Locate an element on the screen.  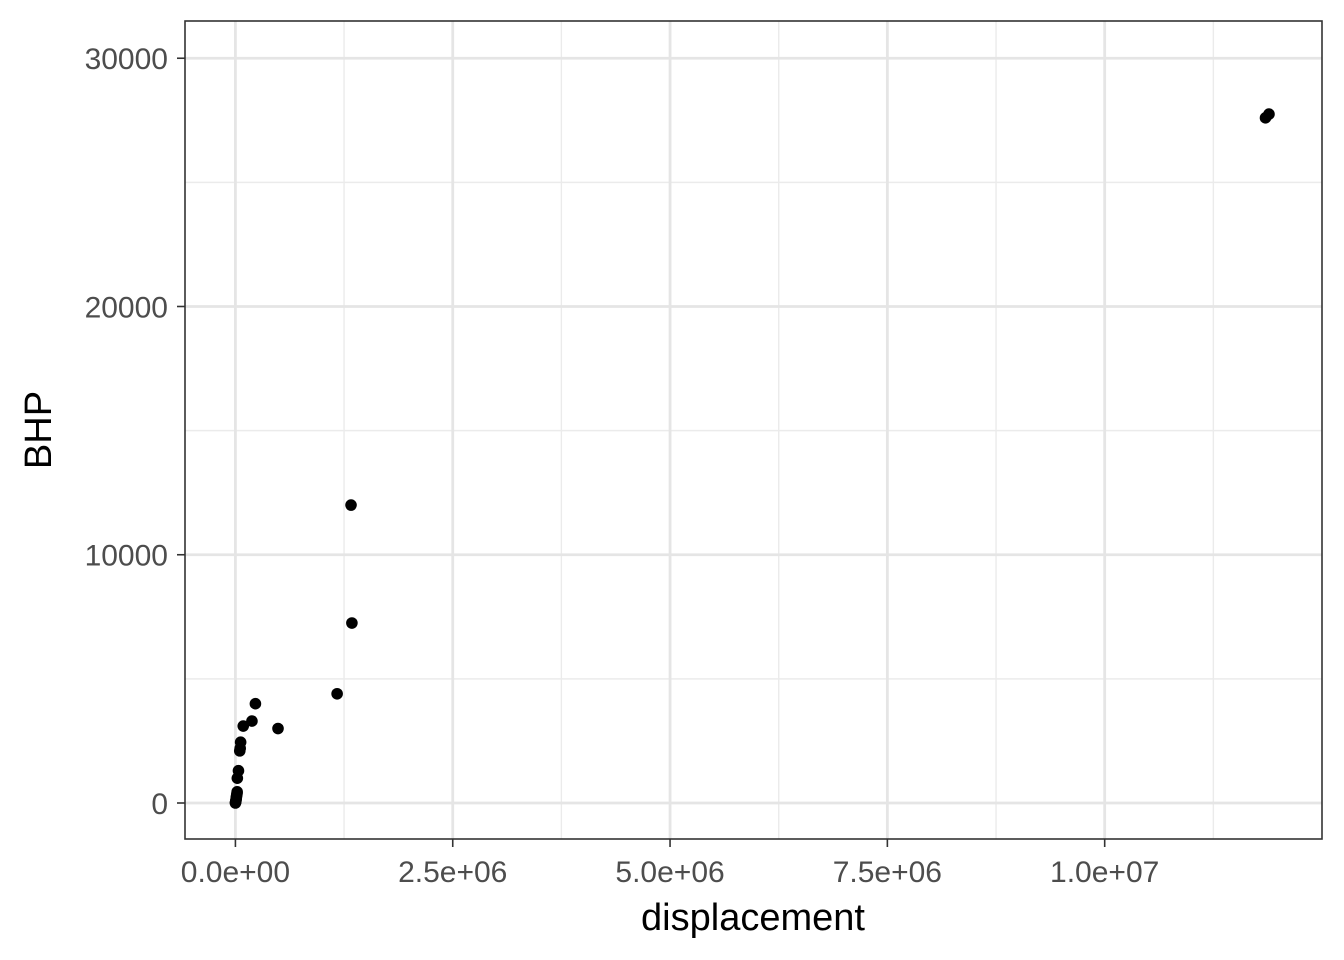
y-axis-title: BHP is located at coordinates (39, 430).